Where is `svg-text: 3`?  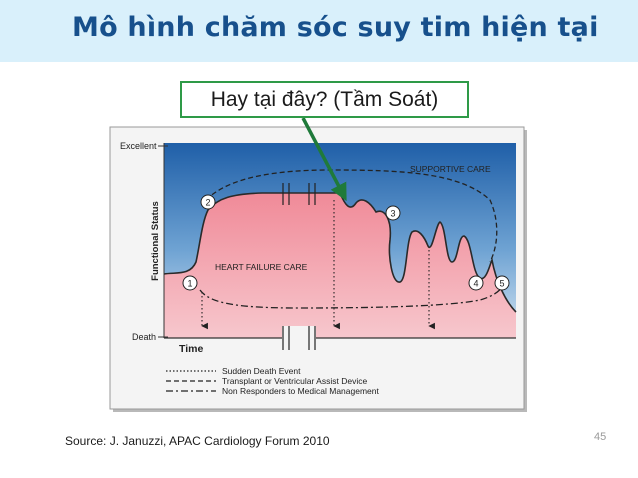 svg-text: 3 is located at coordinates (392, 214).